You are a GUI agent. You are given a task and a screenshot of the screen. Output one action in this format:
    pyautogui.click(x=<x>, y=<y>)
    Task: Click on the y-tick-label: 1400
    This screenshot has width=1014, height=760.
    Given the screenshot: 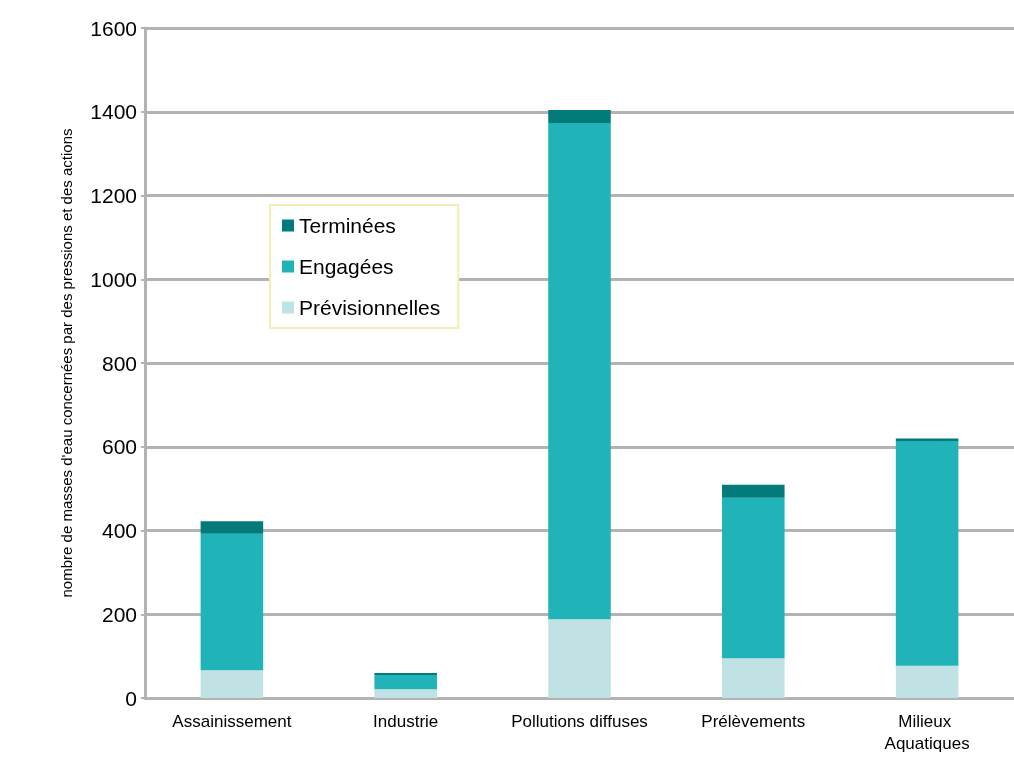 What is the action you would take?
    pyautogui.click(x=113, y=112)
    